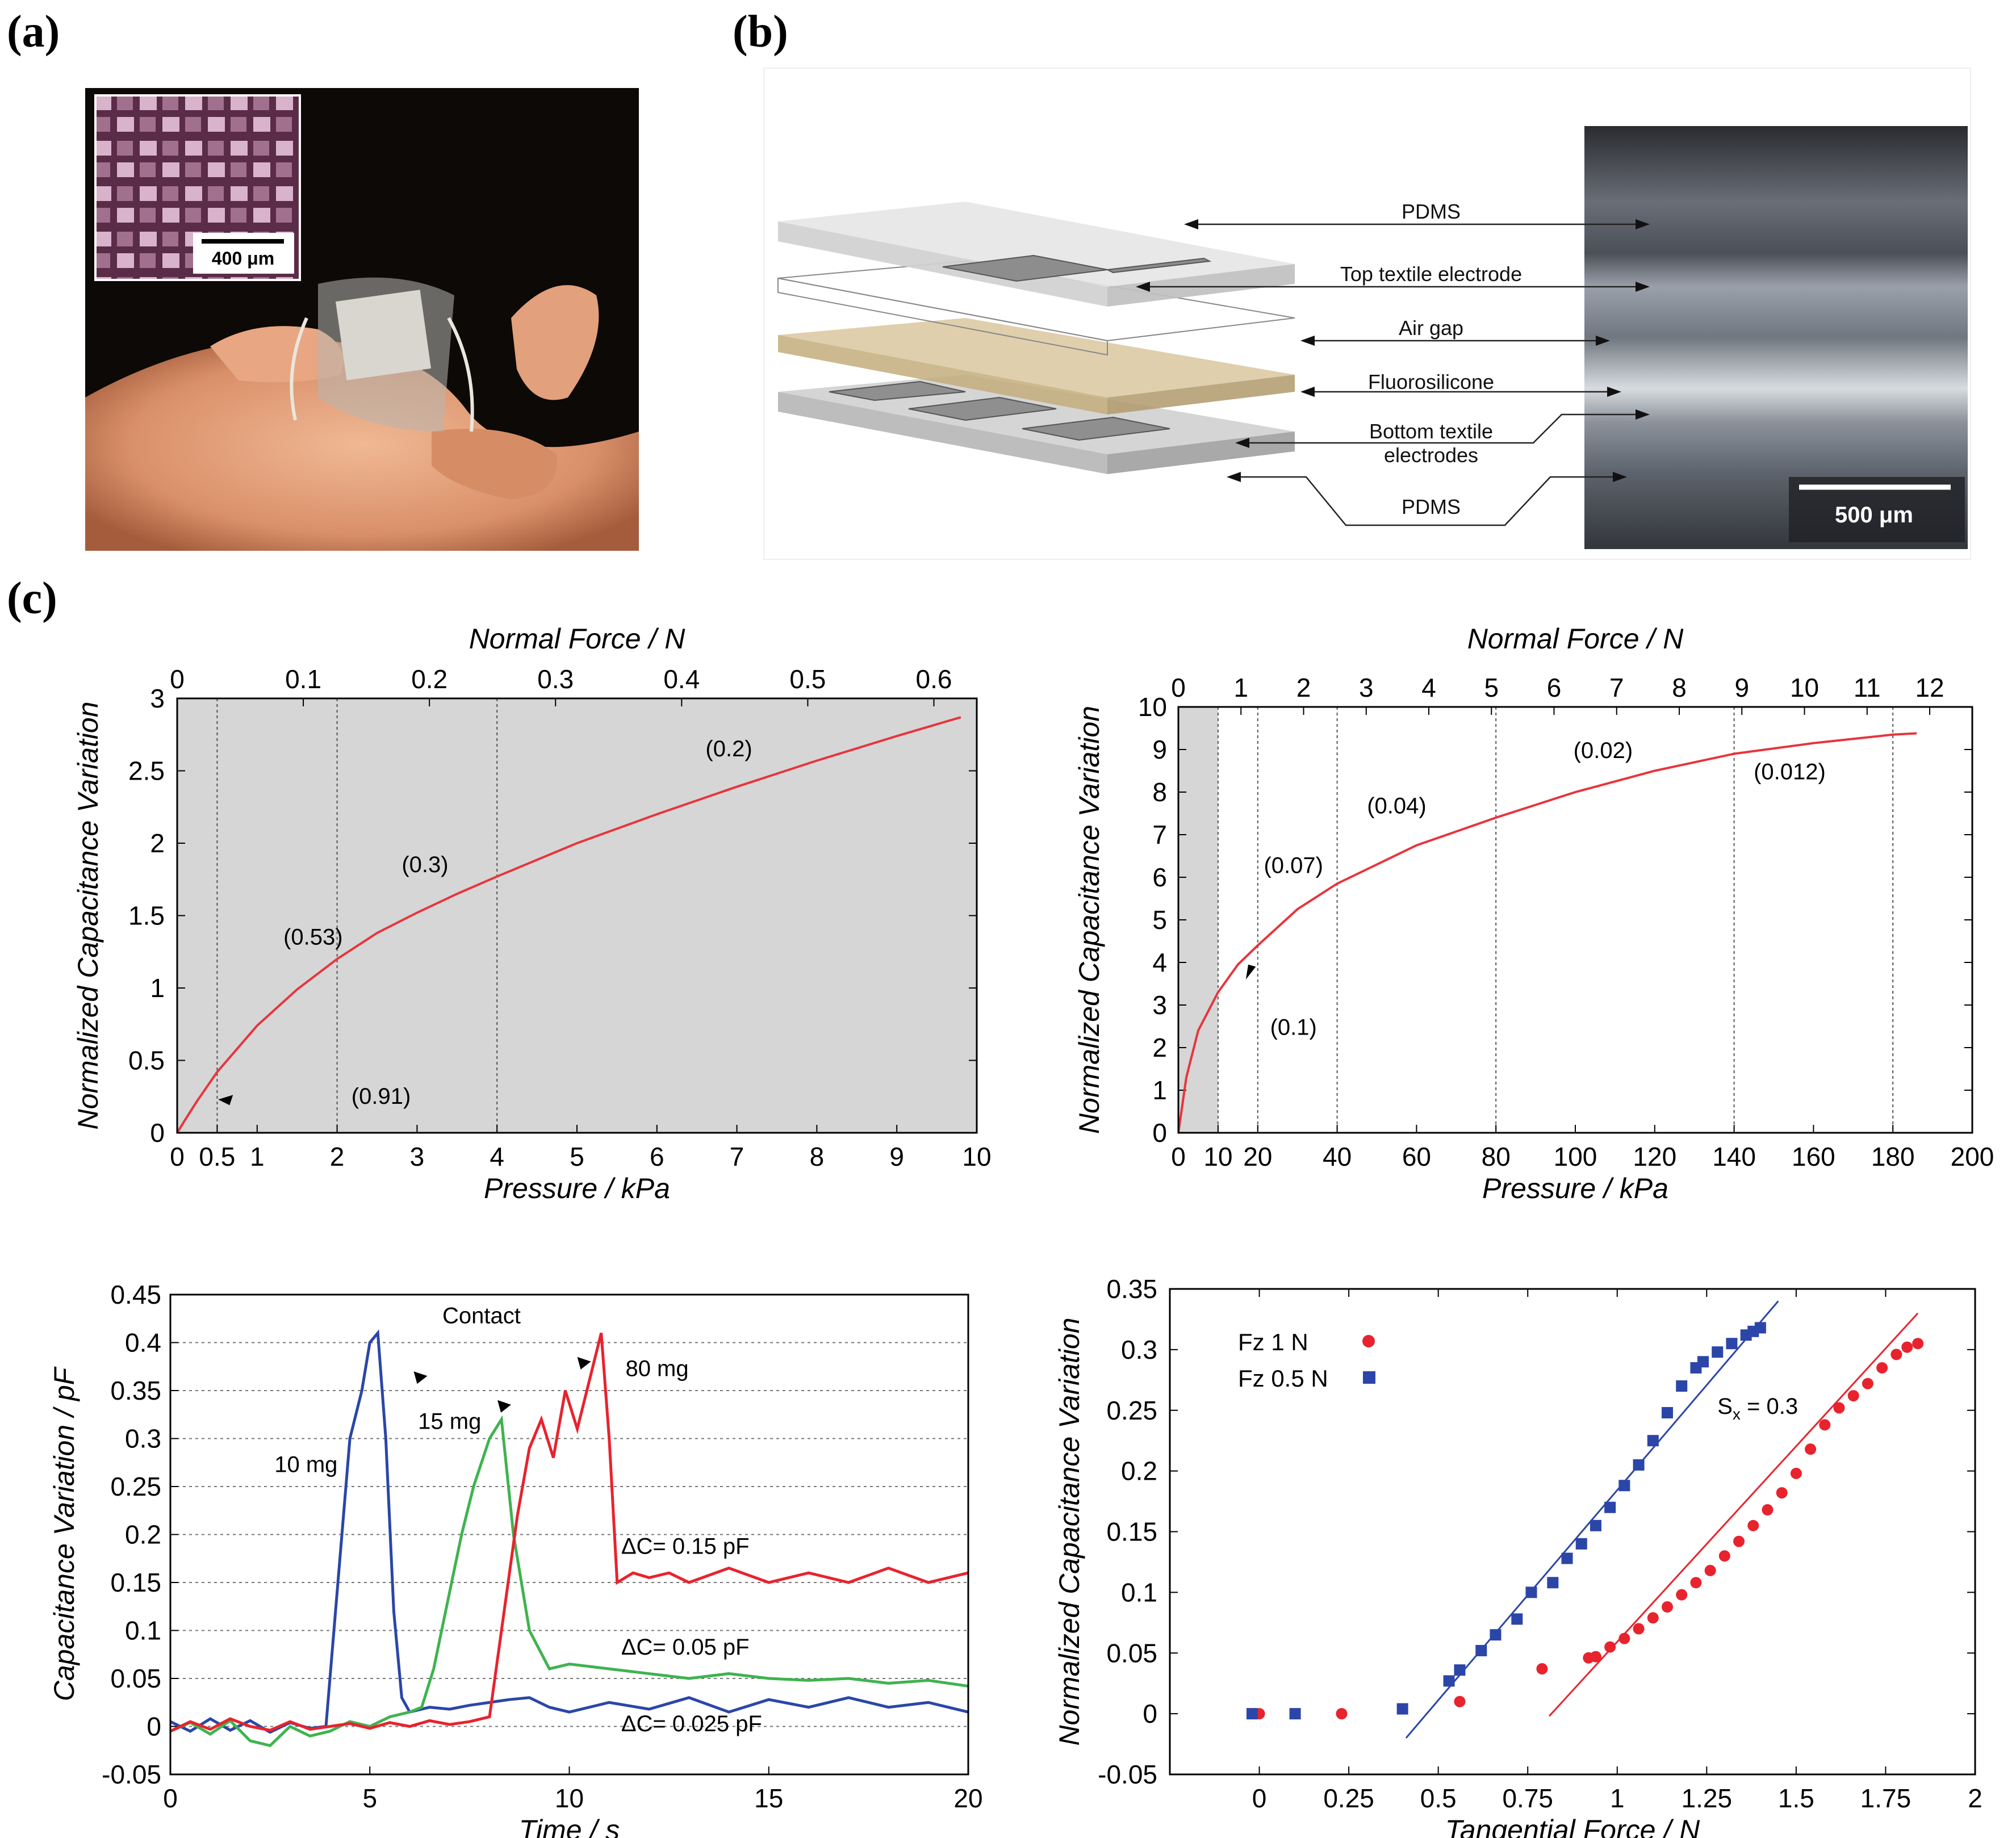  Describe the element at coordinates (1741, 687) in the screenshot. I see `x2-tick-label: 9` at that location.